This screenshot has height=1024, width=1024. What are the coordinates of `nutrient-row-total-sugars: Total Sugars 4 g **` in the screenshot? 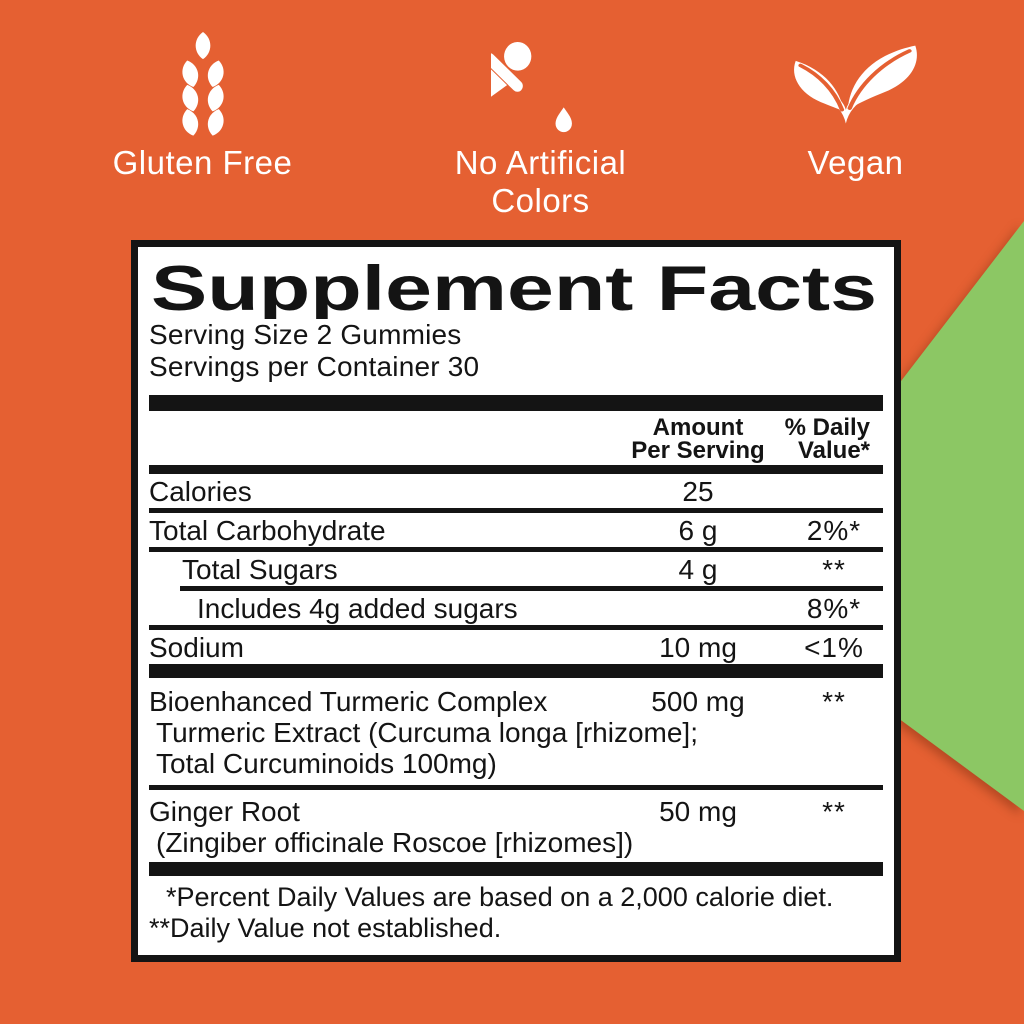 It's located at (516, 569).